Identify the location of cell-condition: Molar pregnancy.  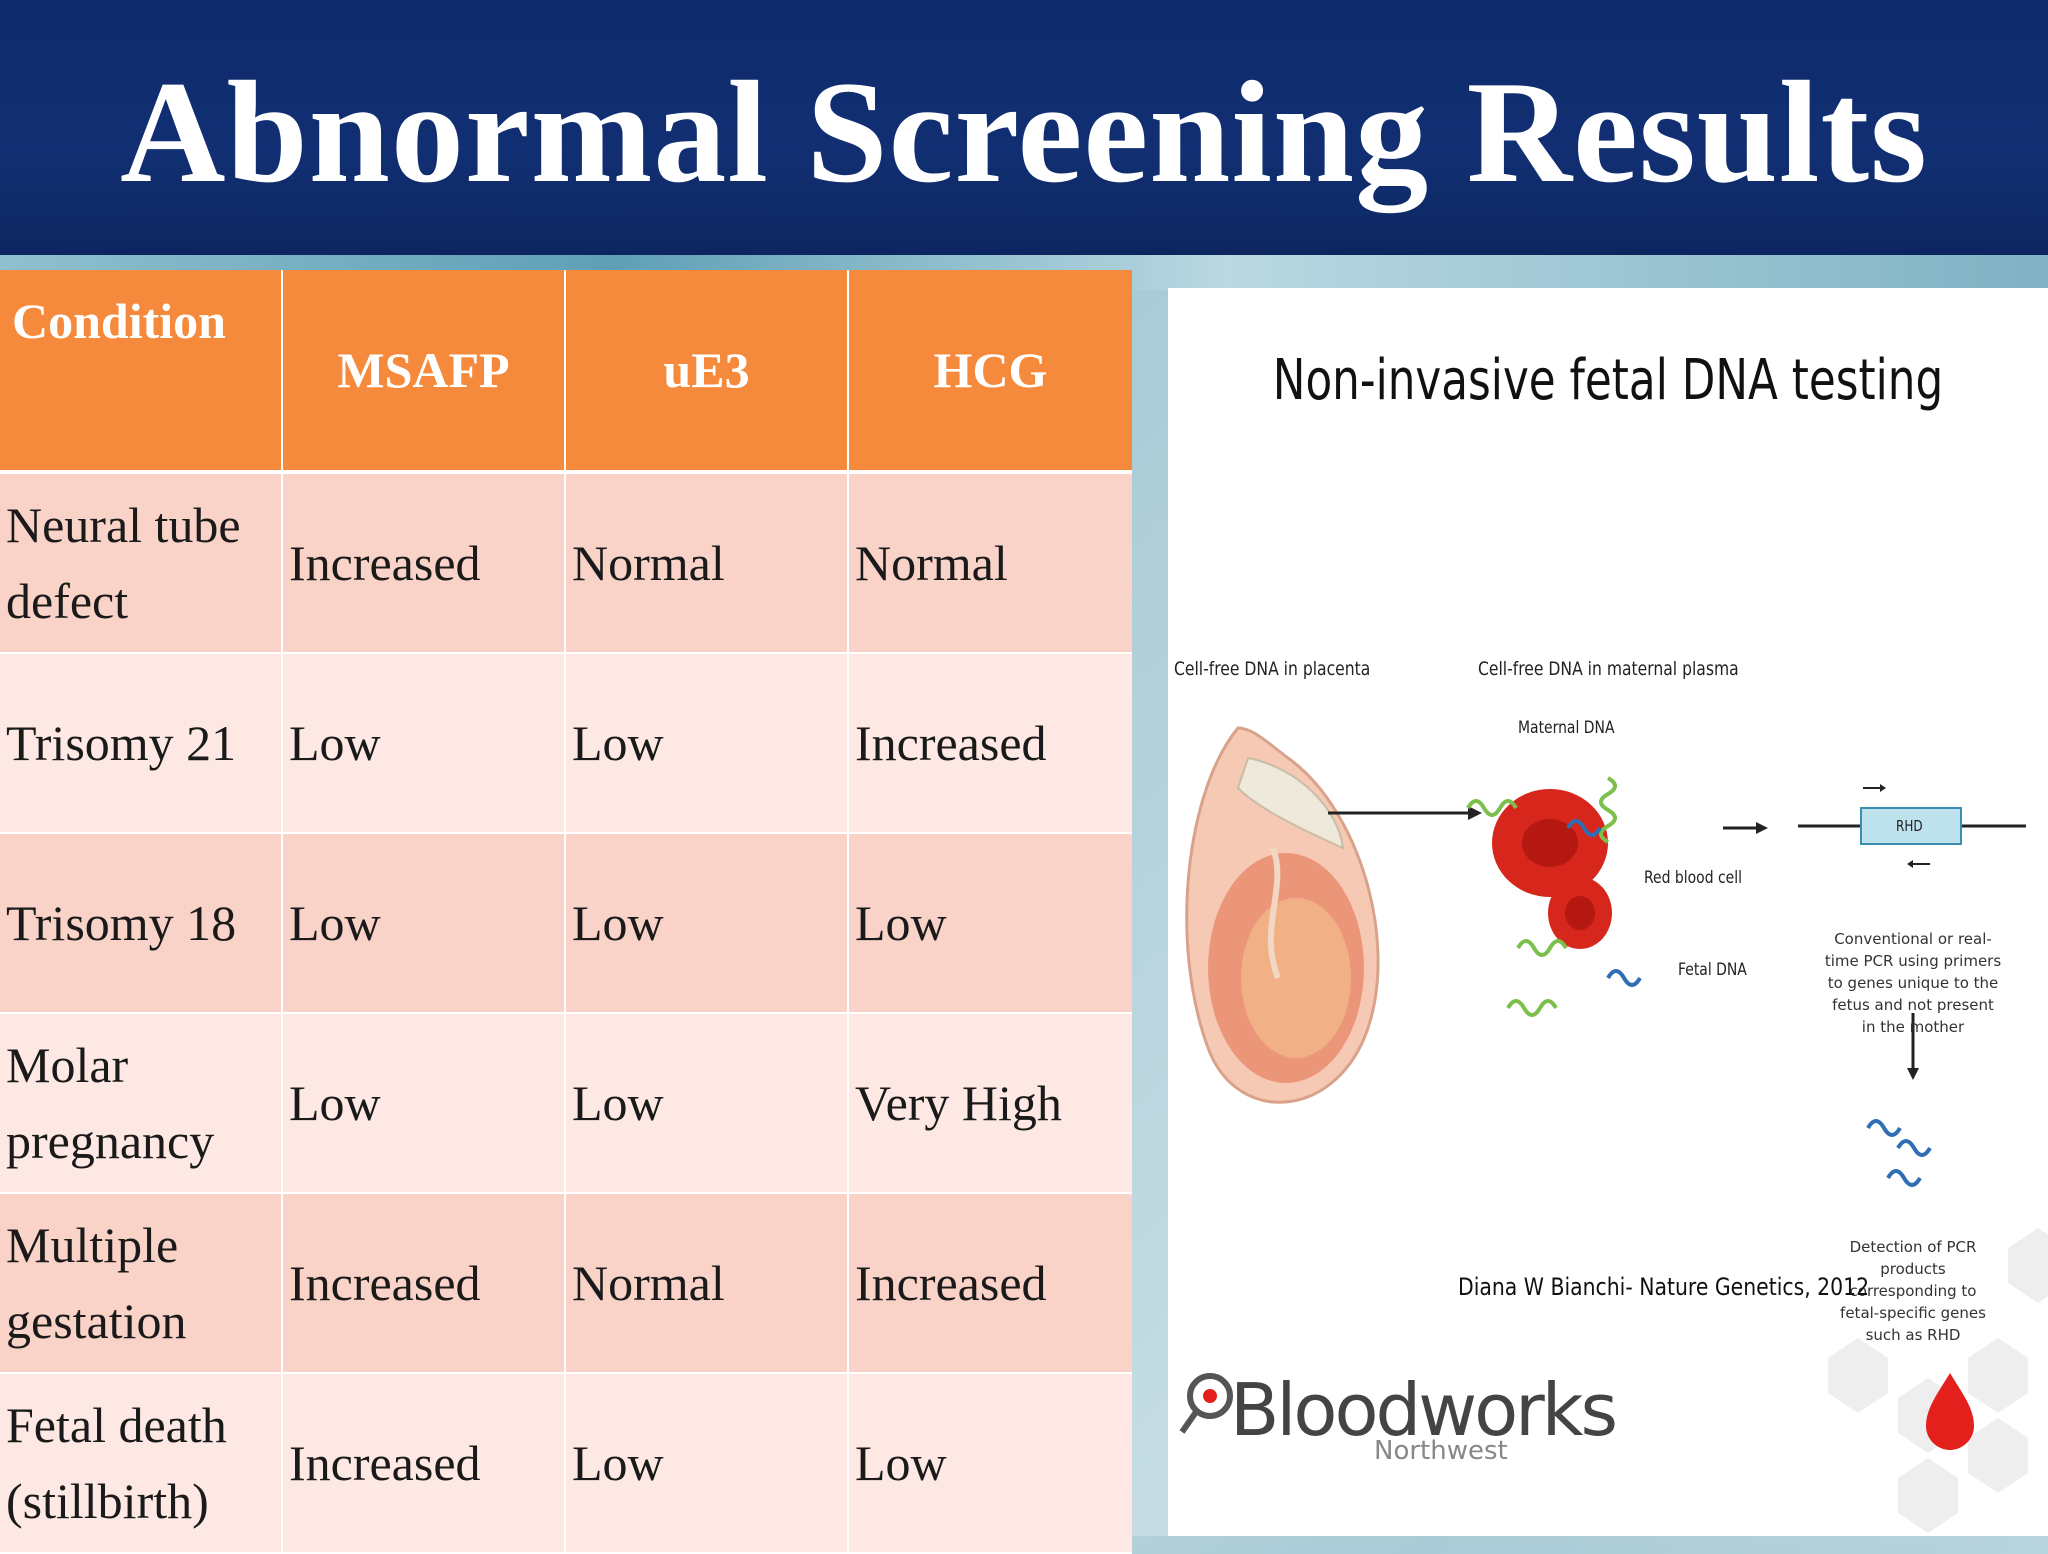
(141, 1103).